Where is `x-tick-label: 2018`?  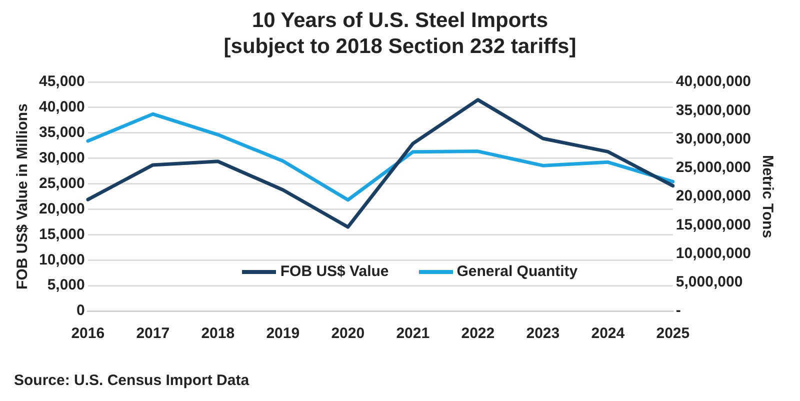
x-tick-label: 2018 is located at coordinates (218, 333).